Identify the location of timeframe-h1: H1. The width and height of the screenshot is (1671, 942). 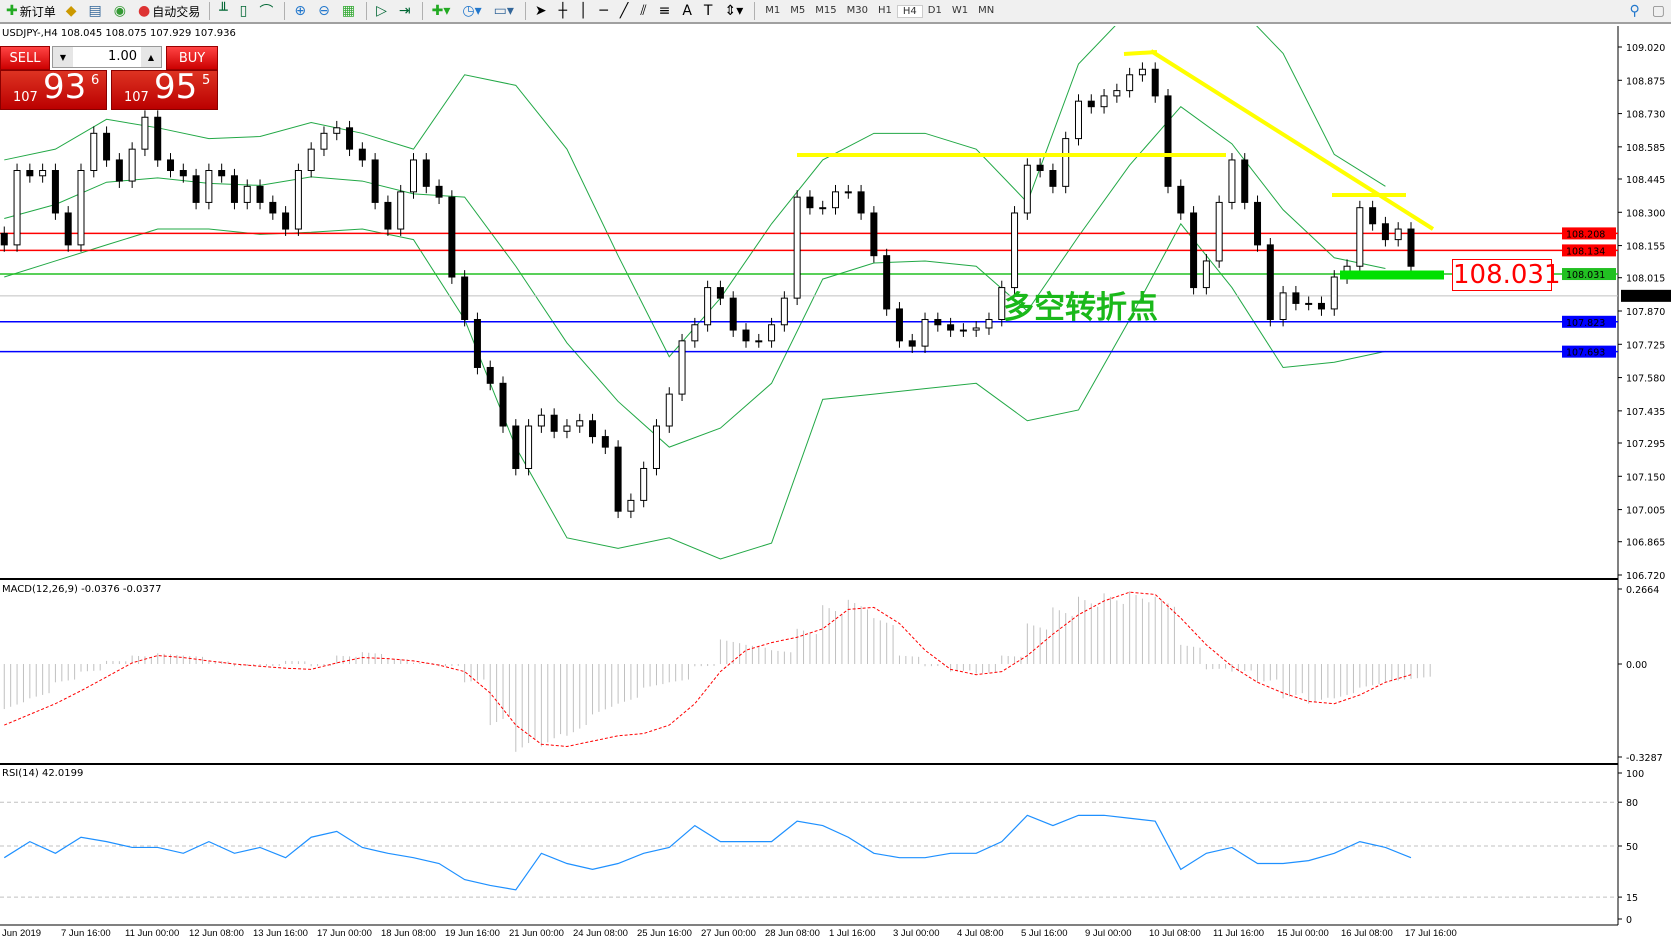
(884, 10).